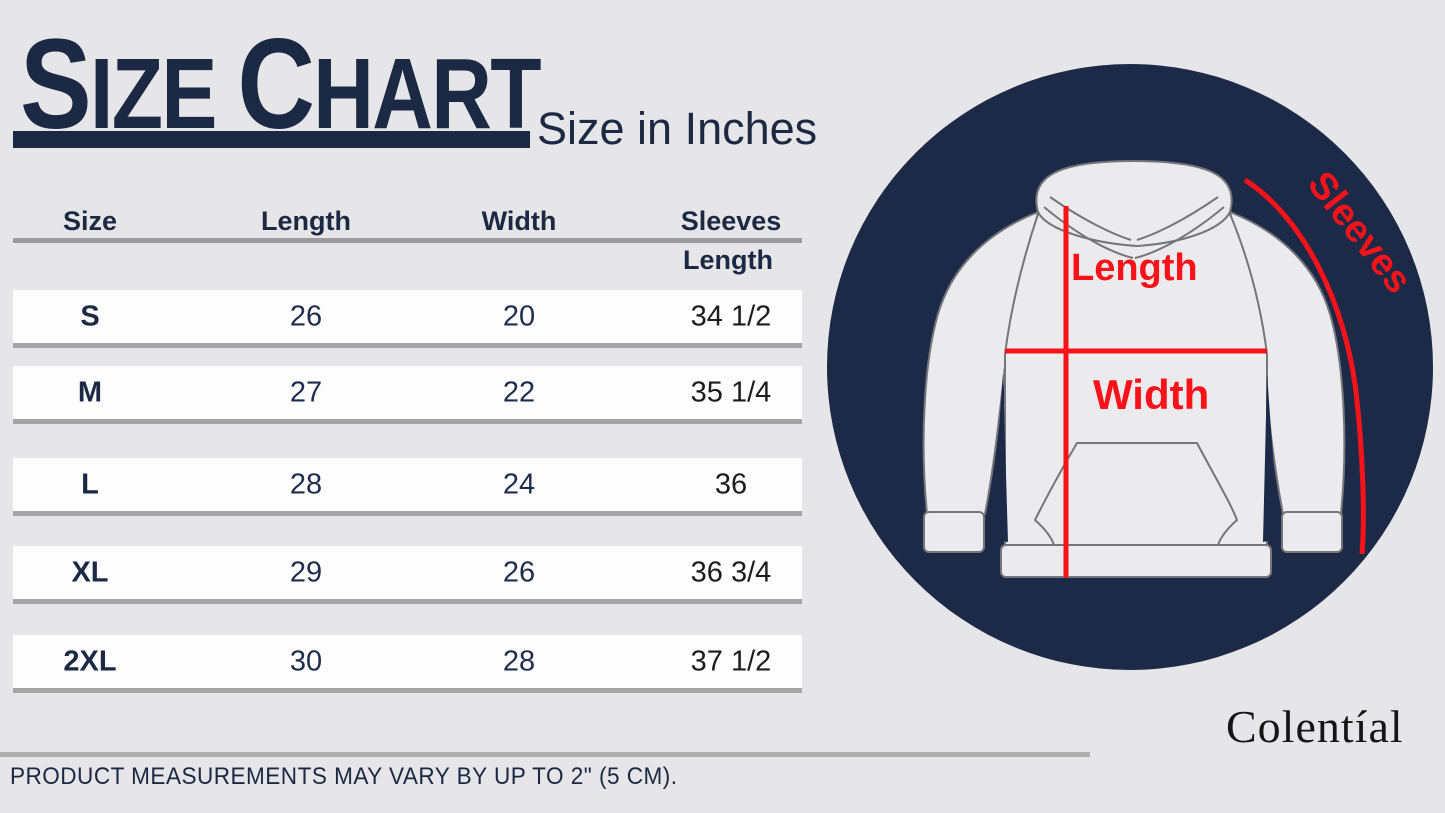 The image size is (1445, 813). Describe the element at coordinates (271, 139) in the screenshot. I see `title-underline-bar` at that location.